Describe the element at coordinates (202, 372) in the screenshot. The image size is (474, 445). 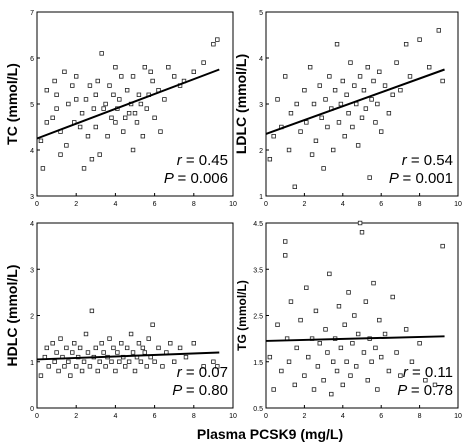
I see `hdlc-r-stat: r = 0.07` at that location.